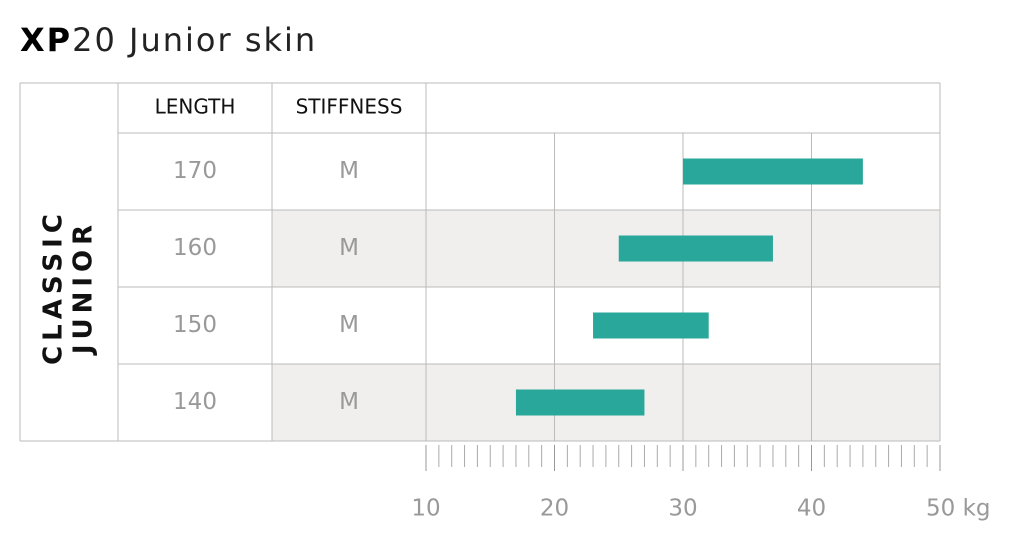 The height and width of the screenshot is (551, 1024). I want to click on group-label: CLASSIC JUNIOR, so click(69, 287).